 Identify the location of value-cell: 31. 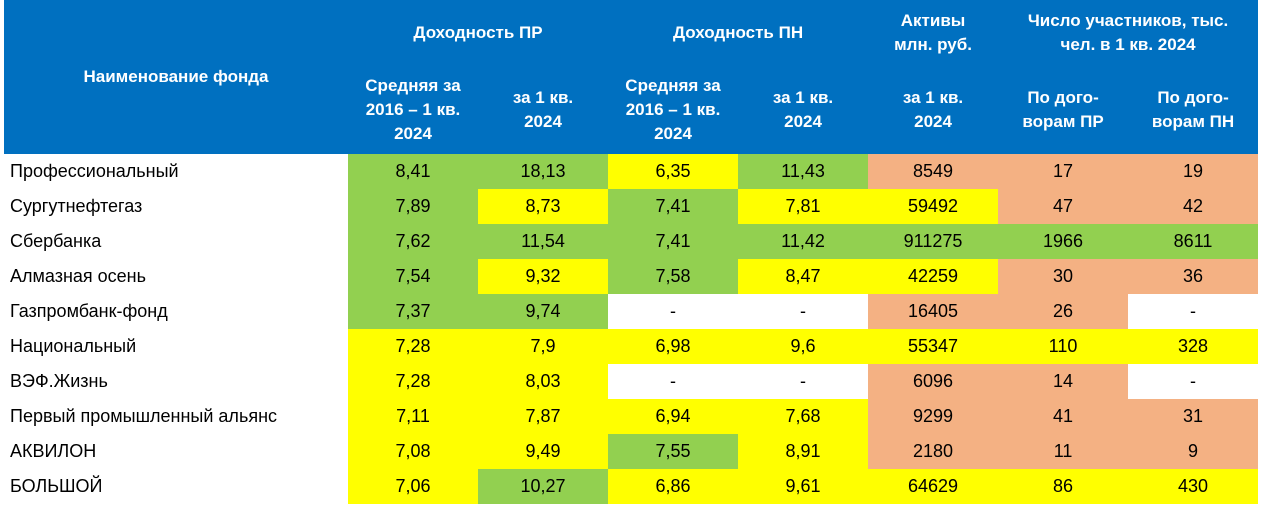
(1193, 416).